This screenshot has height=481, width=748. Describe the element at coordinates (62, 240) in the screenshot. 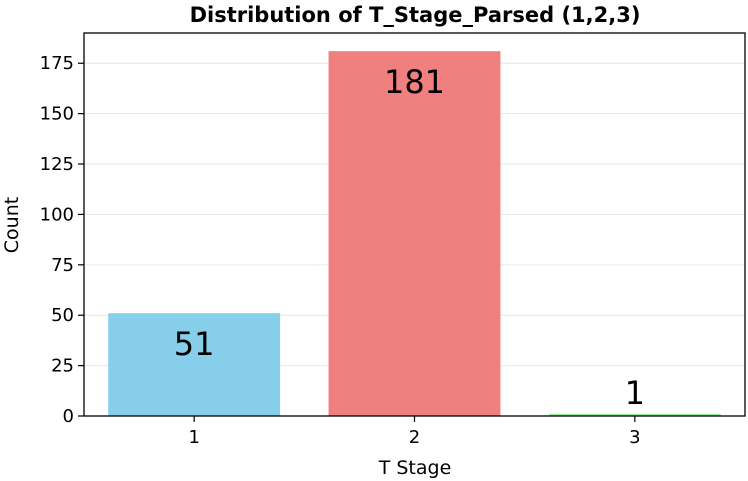

I see `y-axis-ticks: 0 25 50 75 100 125 150 175` at that location.